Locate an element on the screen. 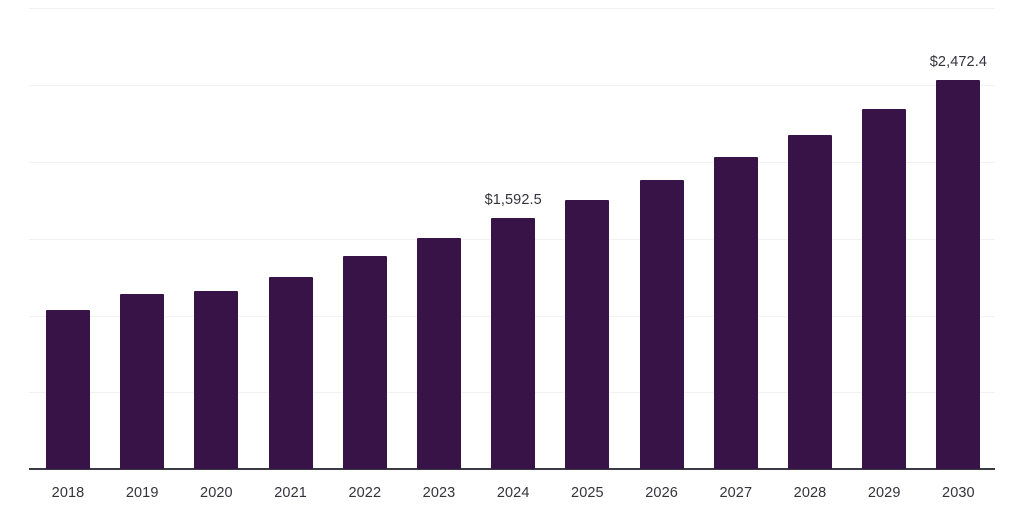 This screenshot has width=1024, height=512. x-axis-label-2027: 2027 is located at coordinates (736, 493).